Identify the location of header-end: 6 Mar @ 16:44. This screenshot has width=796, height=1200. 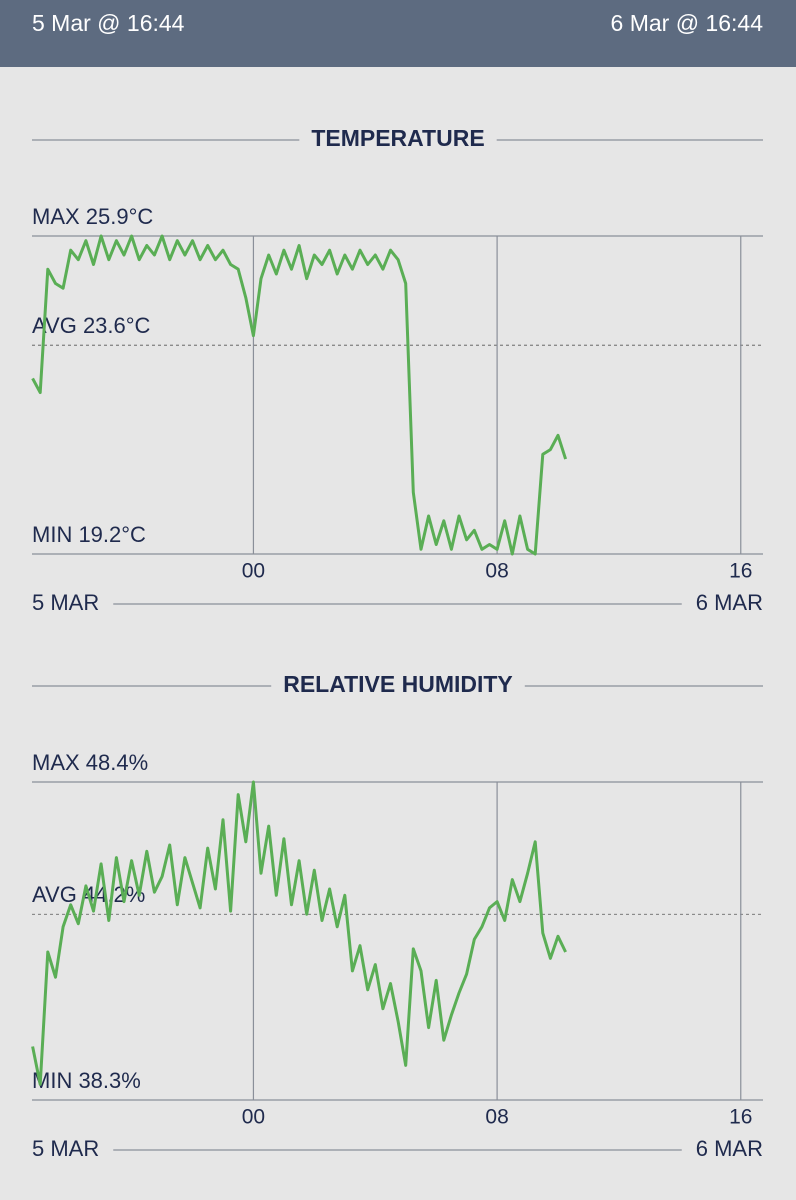
(687, 23).